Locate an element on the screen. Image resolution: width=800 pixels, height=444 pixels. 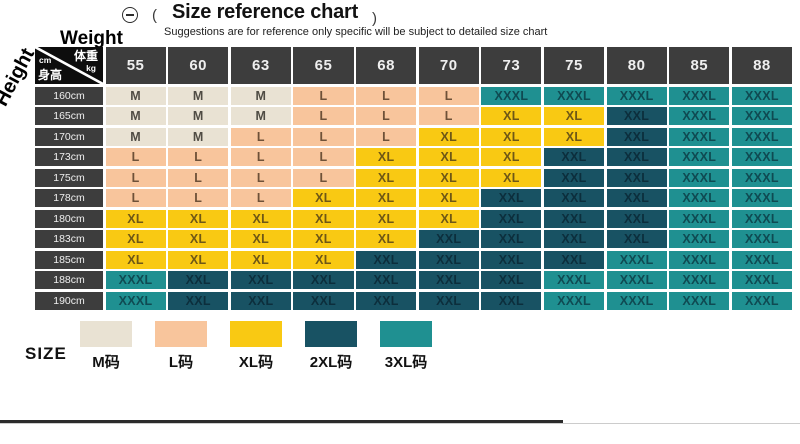
height-row-label-190cm: 190cm is located at coordinates (69, 300).